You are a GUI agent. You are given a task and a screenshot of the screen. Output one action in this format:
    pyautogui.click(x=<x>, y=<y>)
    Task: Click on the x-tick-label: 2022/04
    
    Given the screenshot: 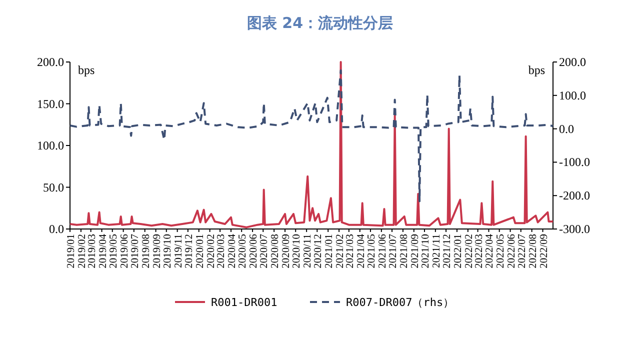 What is the action you would take?
    pyautogui.click(x=490, y=250)
    